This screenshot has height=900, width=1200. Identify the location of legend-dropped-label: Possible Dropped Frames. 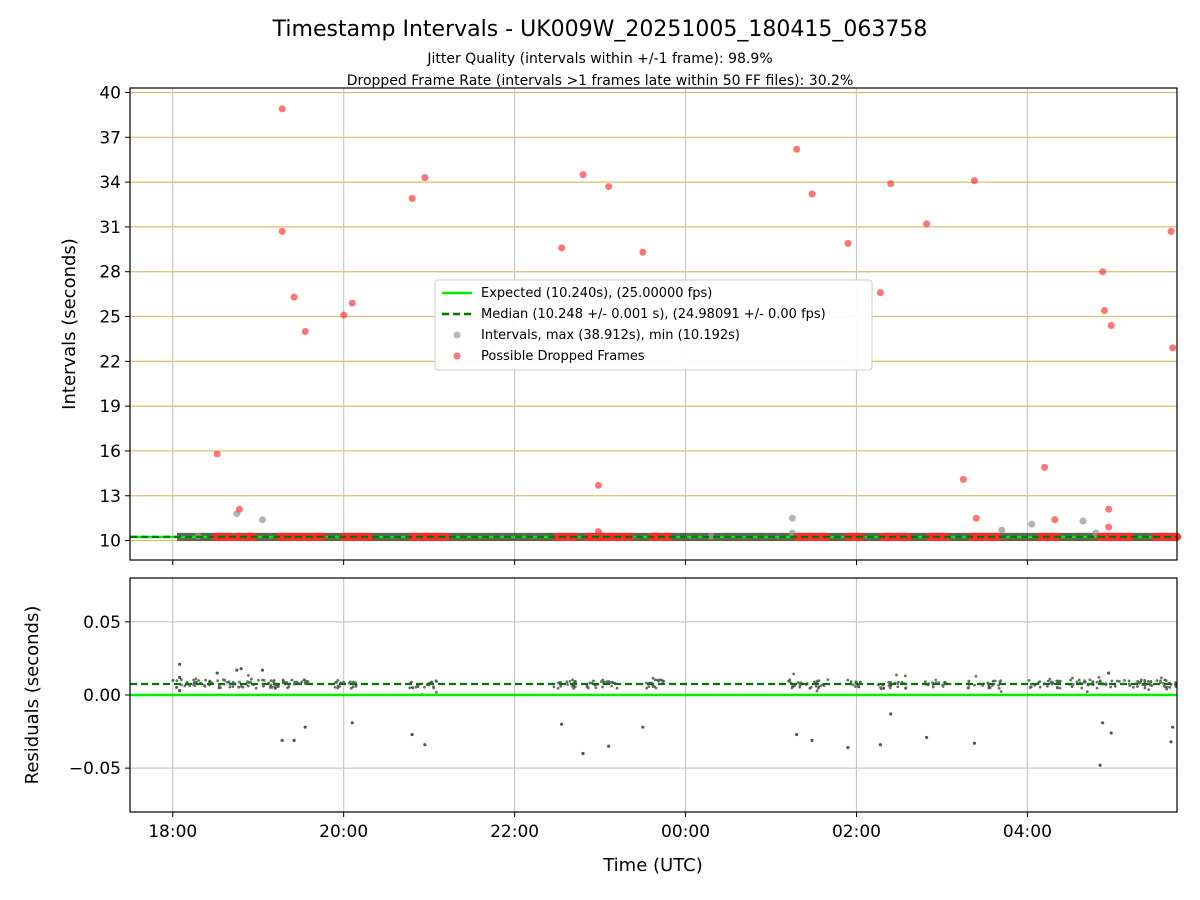
(563, 356).